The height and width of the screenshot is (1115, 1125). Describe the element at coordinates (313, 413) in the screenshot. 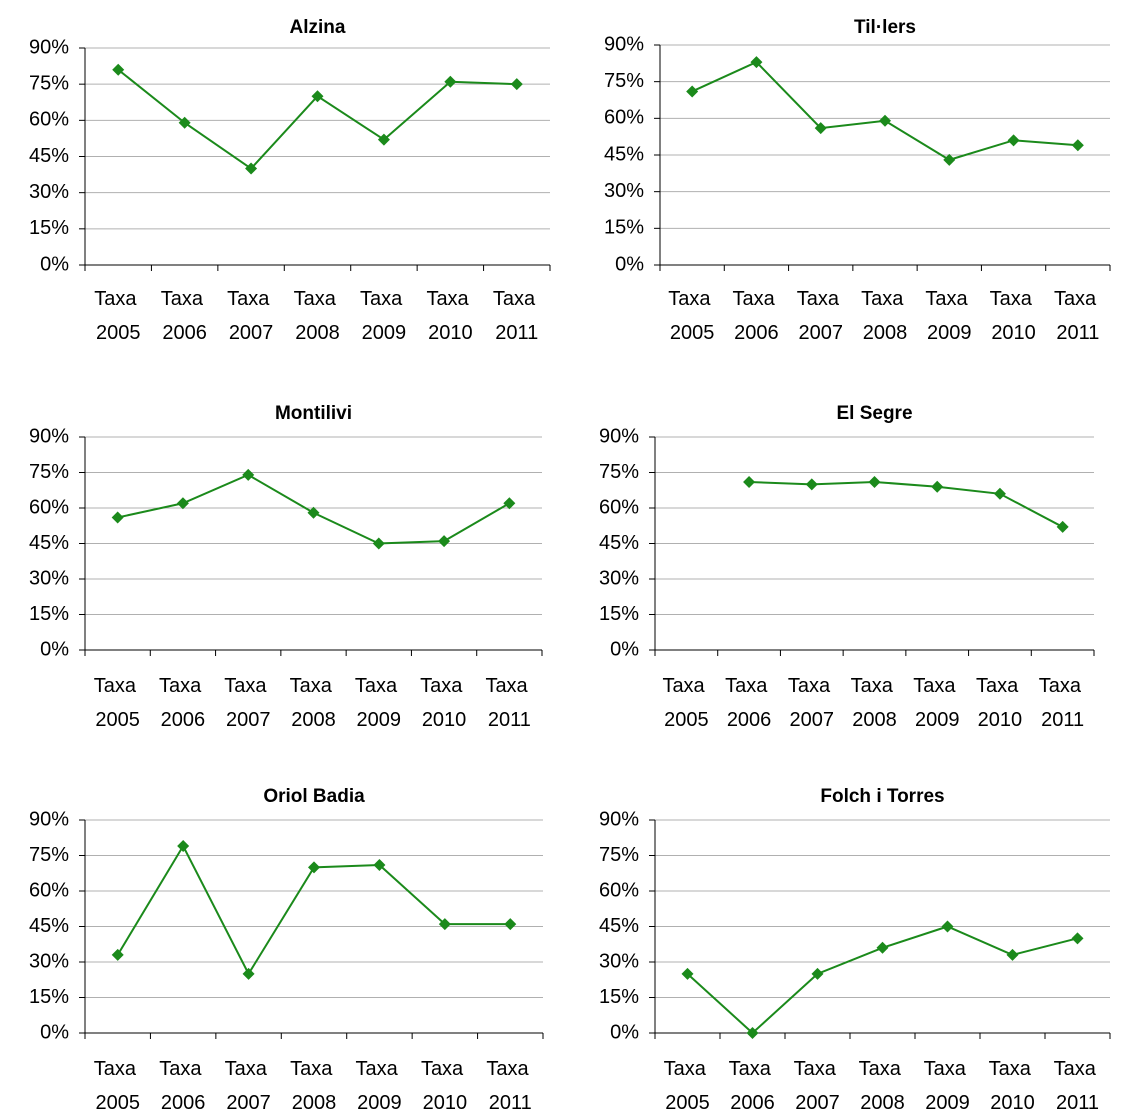

I see `chart-title: Montilivi` at that location.